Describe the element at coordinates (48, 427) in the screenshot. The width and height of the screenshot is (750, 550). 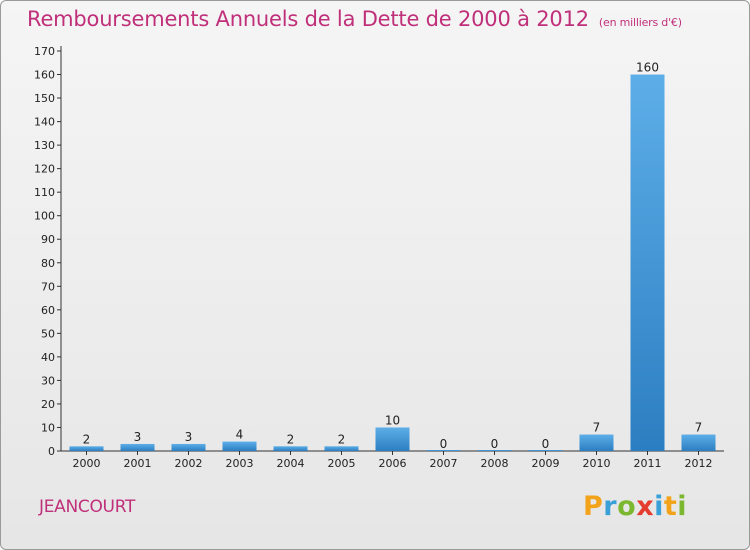
I see `y-tick-label: 10` at that location.